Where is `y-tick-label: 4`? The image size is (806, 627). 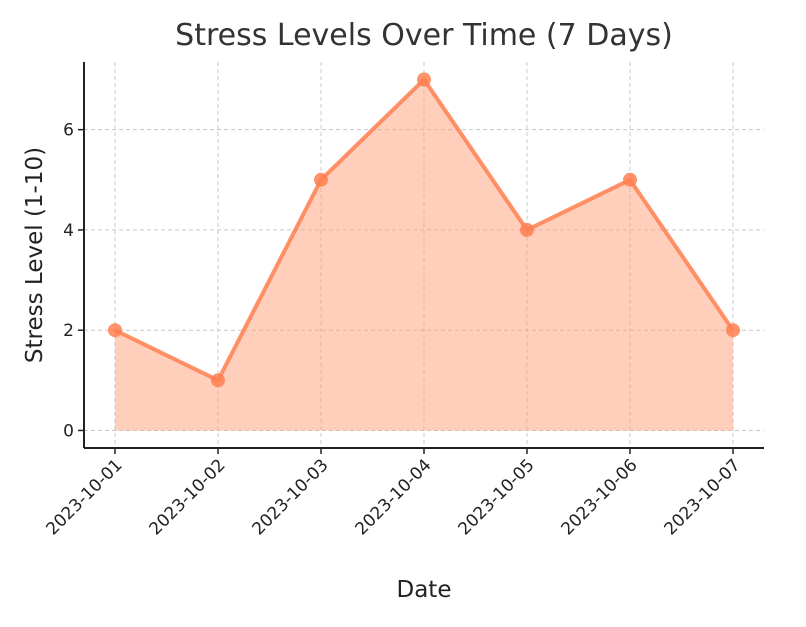
y-tick-label: 4 is located at coordinates (68, 231).